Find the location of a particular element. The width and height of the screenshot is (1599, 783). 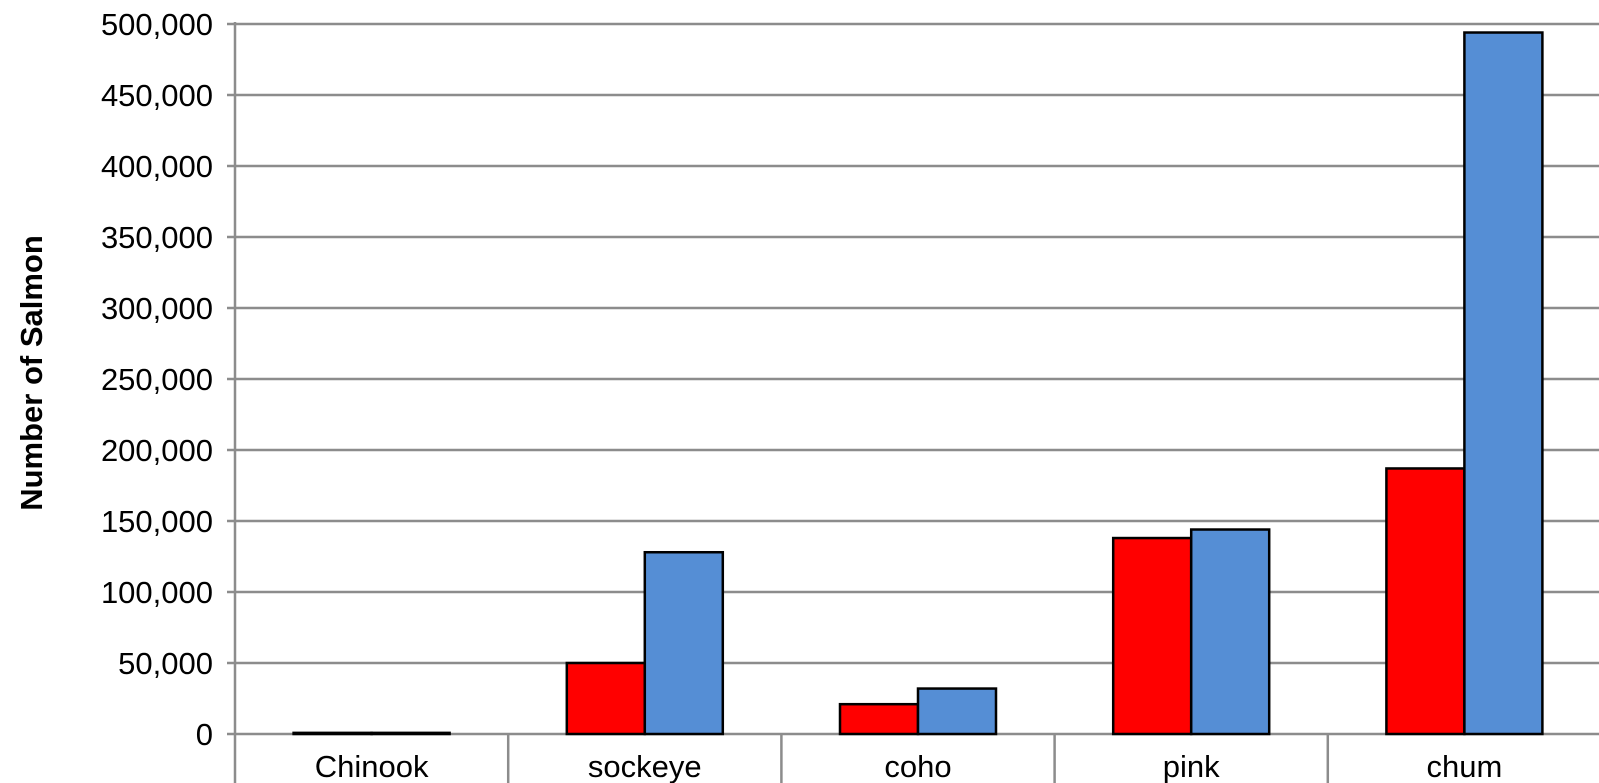

bar-series1-coho is located at coordinates (879, 719).